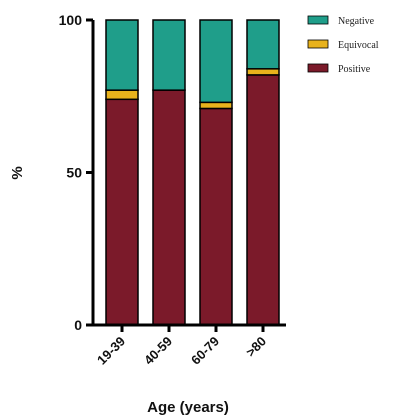  What do you see at coordinates (205, 351) in the screenshot?
I see `x-tick-label-2: 60-79` at bounding box center [205, 351].